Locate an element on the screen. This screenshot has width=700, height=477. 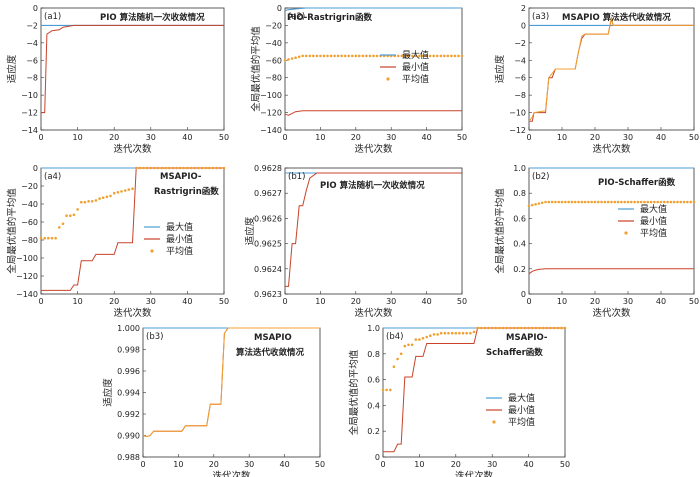
series-line-min is located at coordinates (611, 271).